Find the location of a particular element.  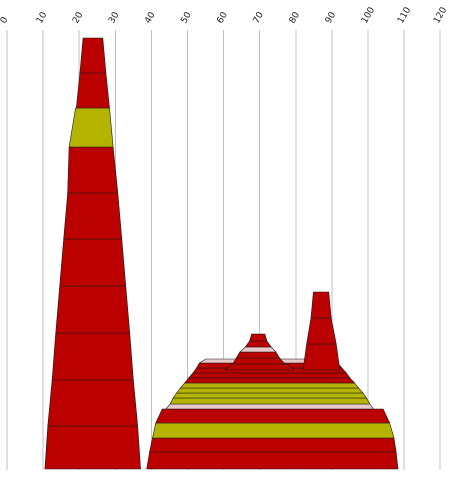

x-tick-label: 10 is located at coordinates (42, 17).